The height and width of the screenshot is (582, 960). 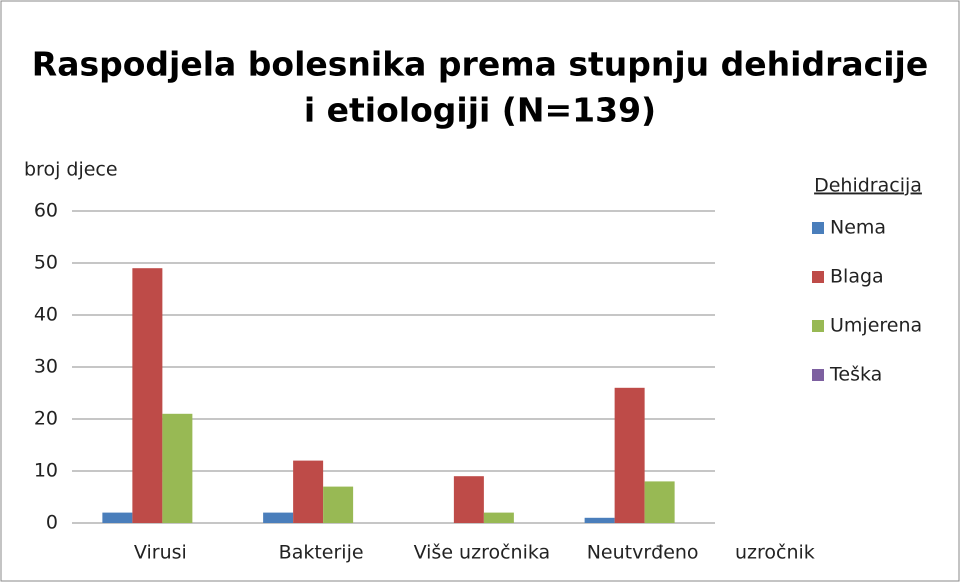 What do you see at coordinates (46, 263) in the screenshot?
I see `y-tick-label: 50` at bounding box center [46, 263].